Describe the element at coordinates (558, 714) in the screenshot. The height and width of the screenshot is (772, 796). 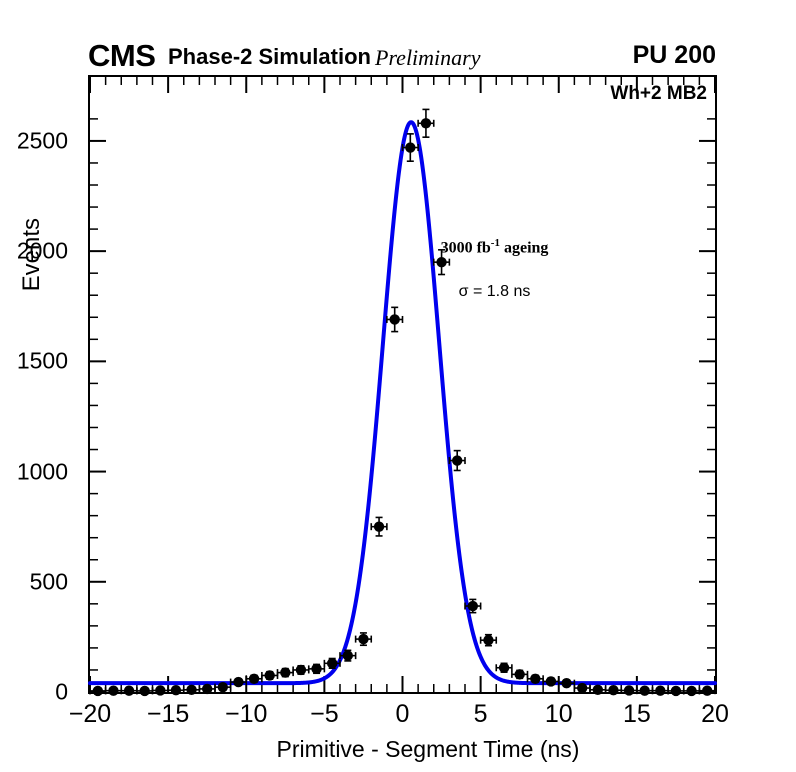
I see `x-tick-label: 10` at that location.